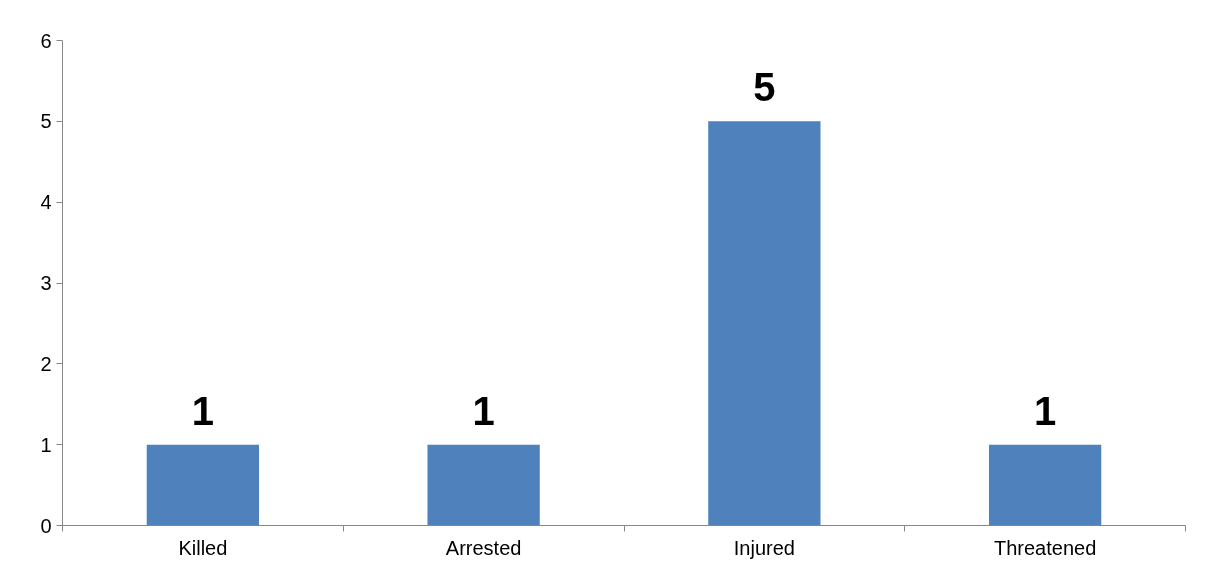 The width and height of the screenshot is (1219, 584). What do you see at coordinates (46, 525) in the screenshot?
I see `y-tick-label: 0` at bounding box center [46, 525].